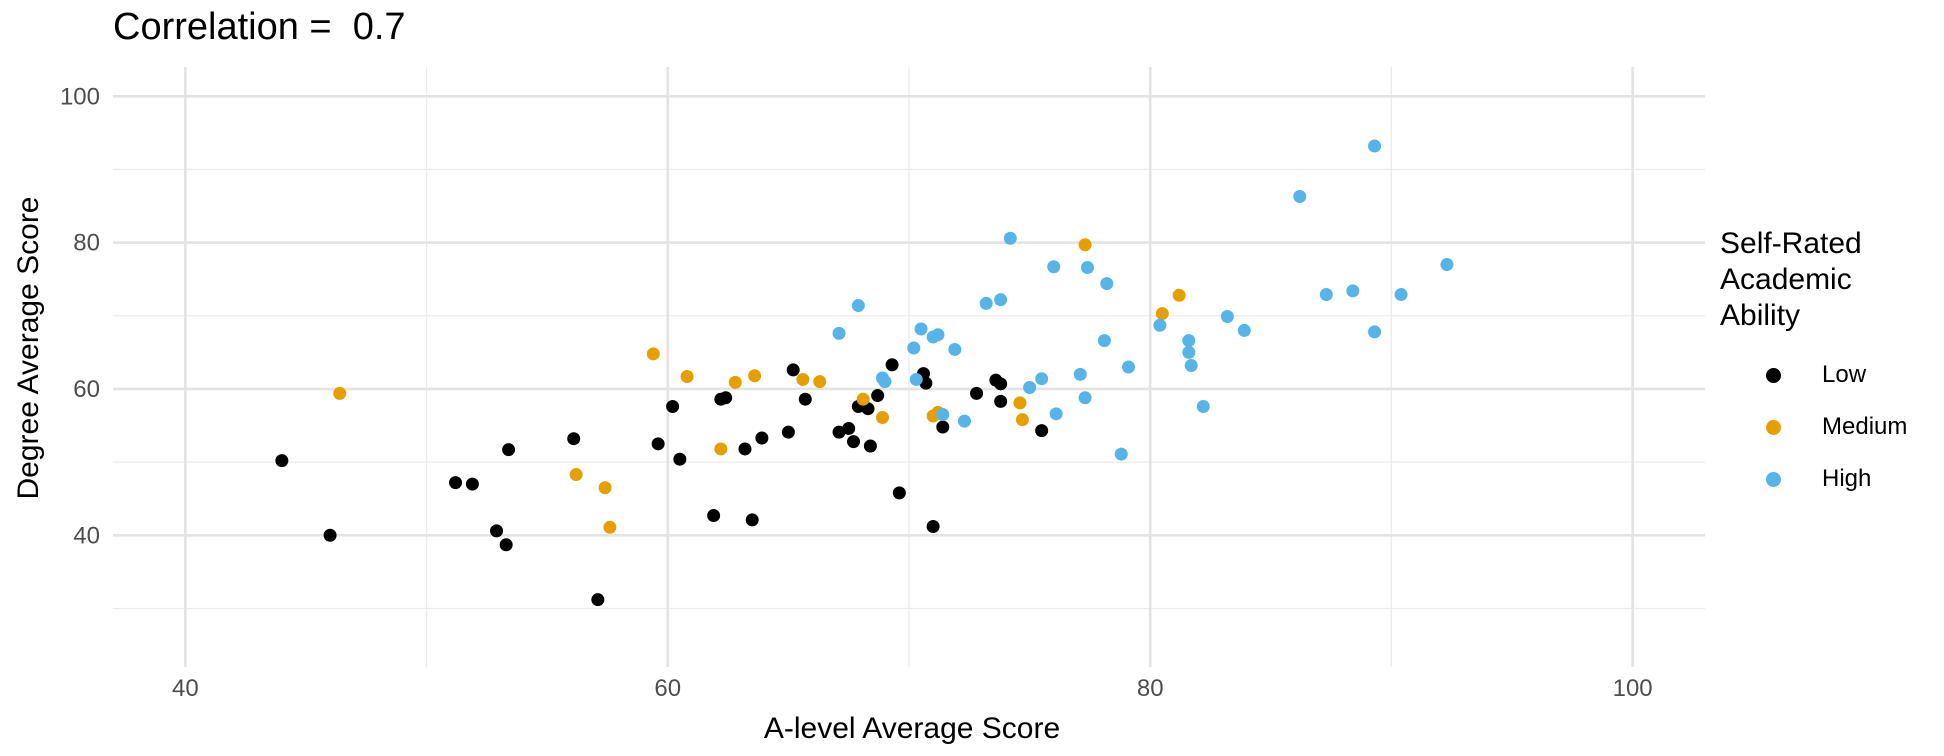 This screenshot has height=756, width=1944. I want to click on y-tick-label: 80, so click(86, 243).